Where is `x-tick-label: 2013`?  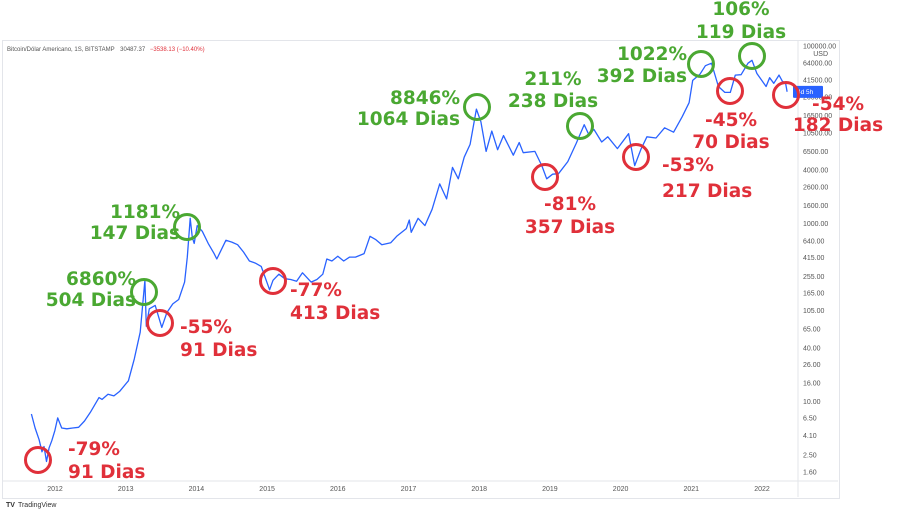
x-tick-label: 2013 is located at coordinates (126, 489).